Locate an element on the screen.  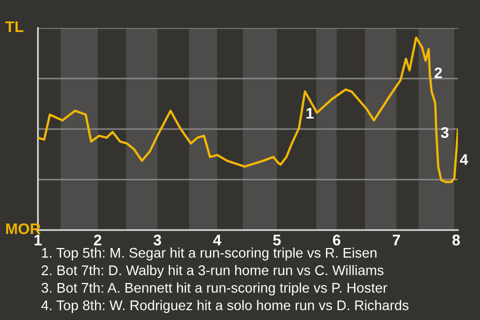
x-tick-label: 5 is located at coordinates (277, 240).